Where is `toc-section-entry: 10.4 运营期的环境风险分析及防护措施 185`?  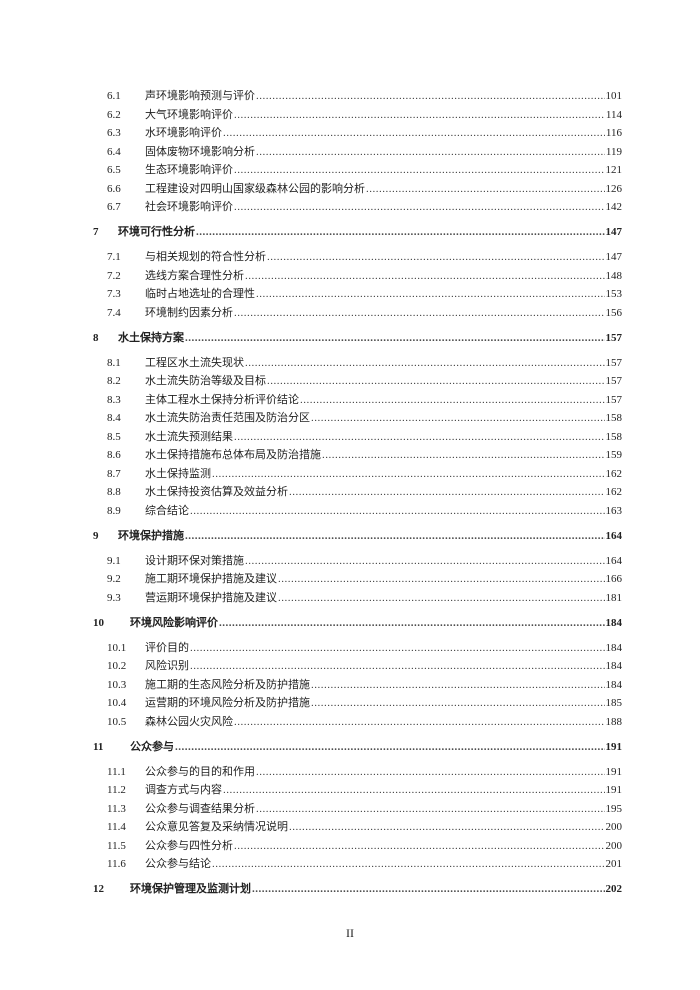 toc-section-entry: 10.4 运营期的环境风险分析及防护措施 185 is located at coordinates (357, 703).